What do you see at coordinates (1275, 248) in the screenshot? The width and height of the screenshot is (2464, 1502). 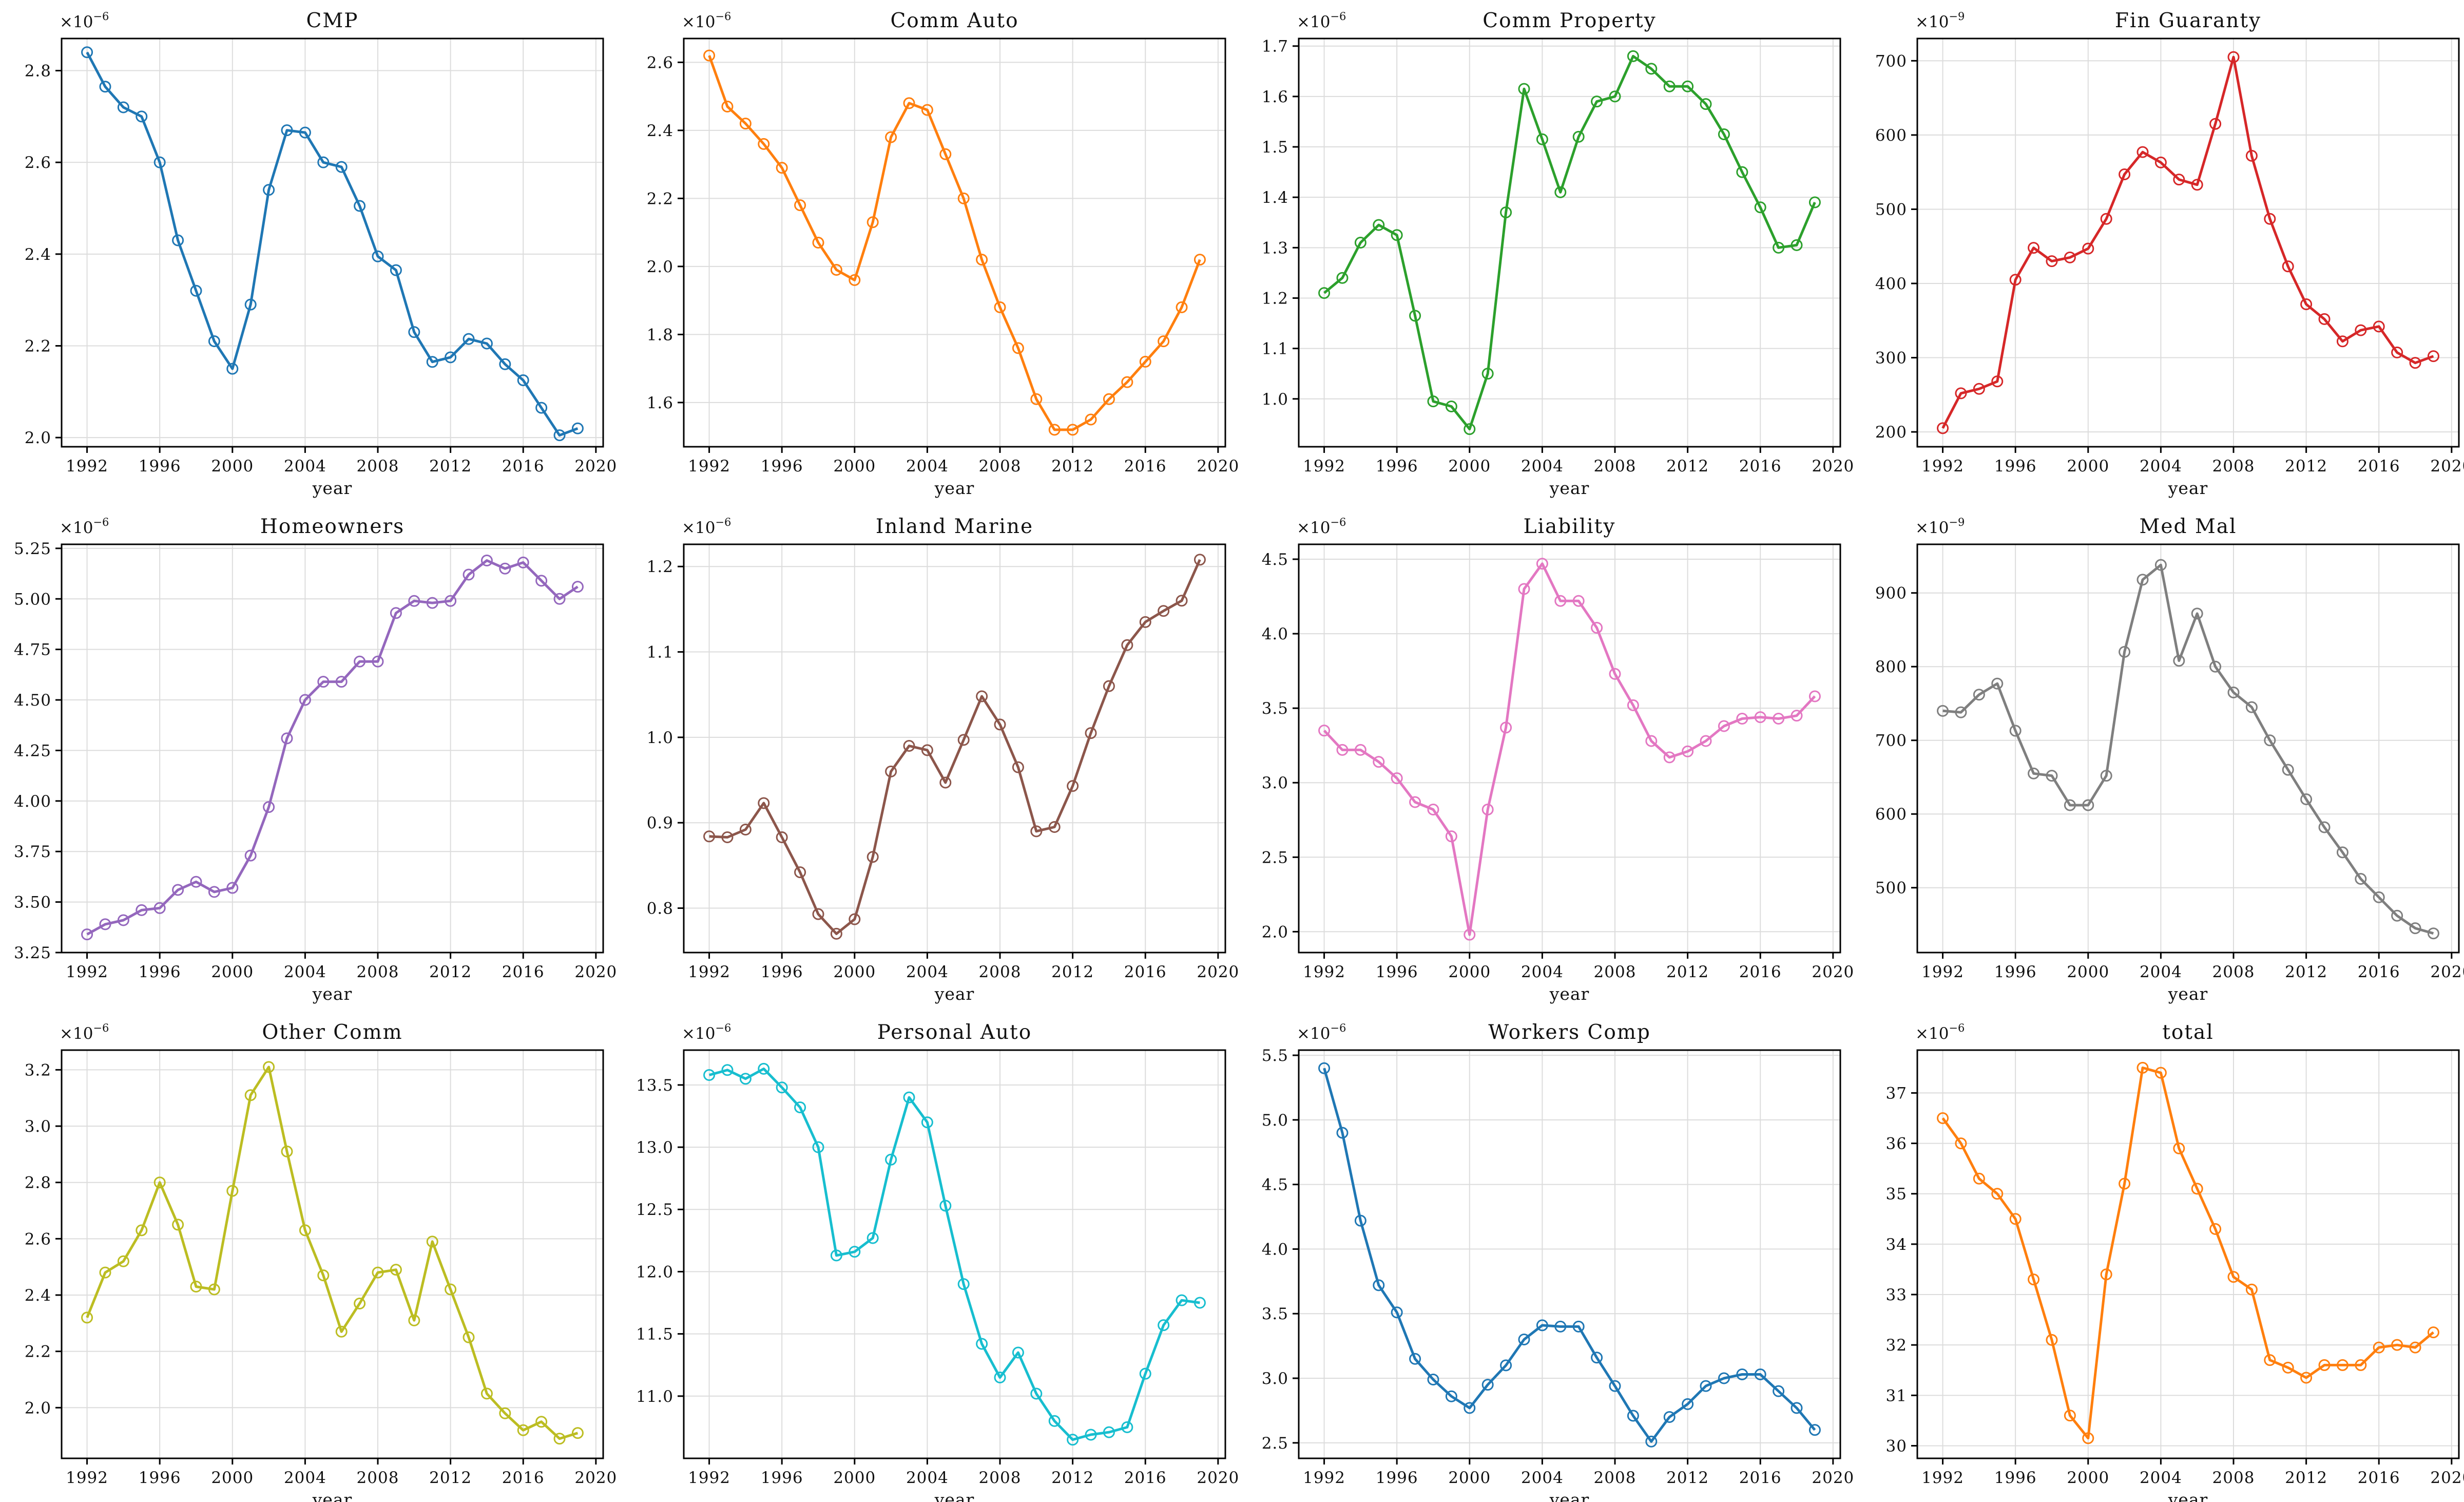 I see `y-tick-label: 1.3` at bounding box center [1275, 248].